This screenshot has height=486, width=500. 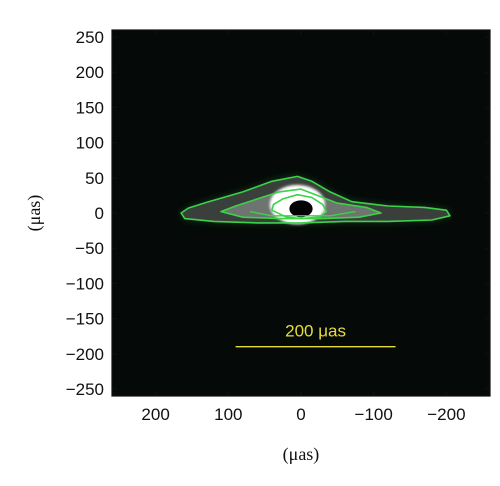 I want to click on x-tick-label: −100, so click(x=374, y=414).